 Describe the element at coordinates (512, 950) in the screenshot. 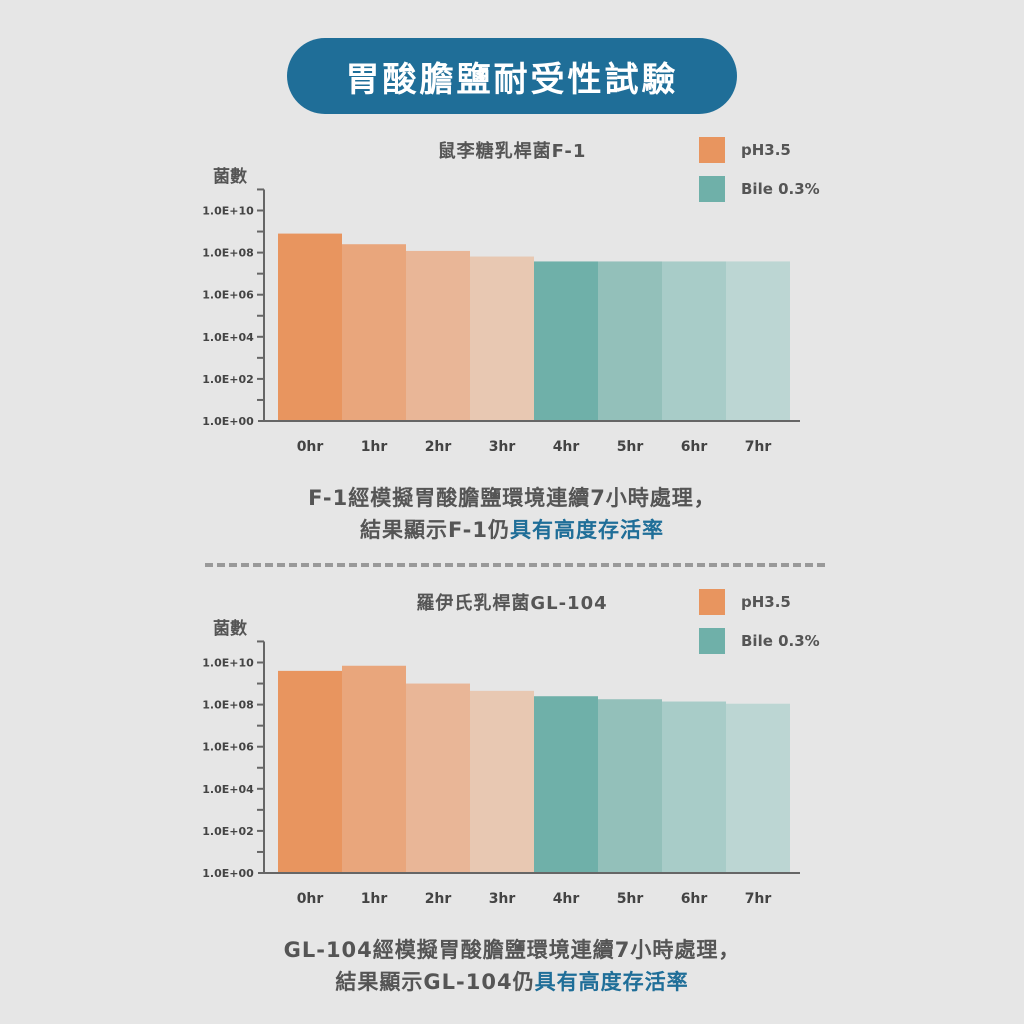

I see `caption-line1: GL-104經模擬胃酸膽鹽環境連續7小時處理，` at that location.